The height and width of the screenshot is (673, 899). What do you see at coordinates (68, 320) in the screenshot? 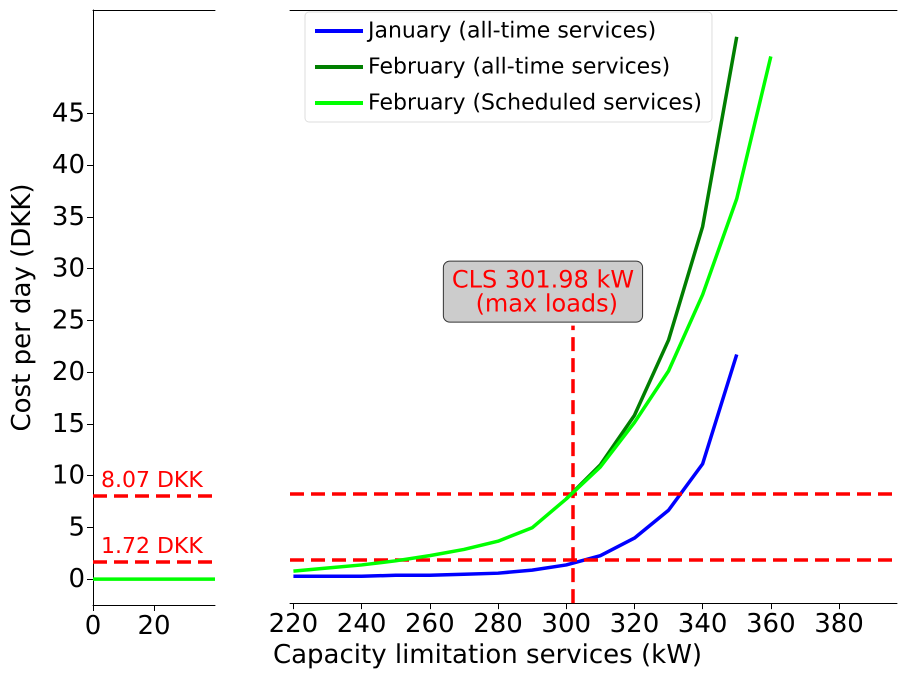
I see `y-tick-label: 25` at bounding box center [68, 320].